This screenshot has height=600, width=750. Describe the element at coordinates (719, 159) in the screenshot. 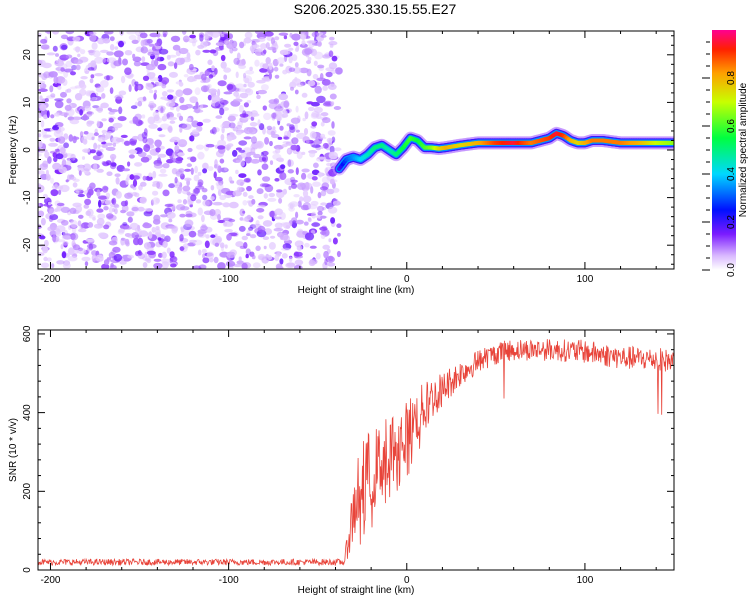

I see `colorbar-ticks: 0.0 0.2 0.4 0.6 0.8` at that location.